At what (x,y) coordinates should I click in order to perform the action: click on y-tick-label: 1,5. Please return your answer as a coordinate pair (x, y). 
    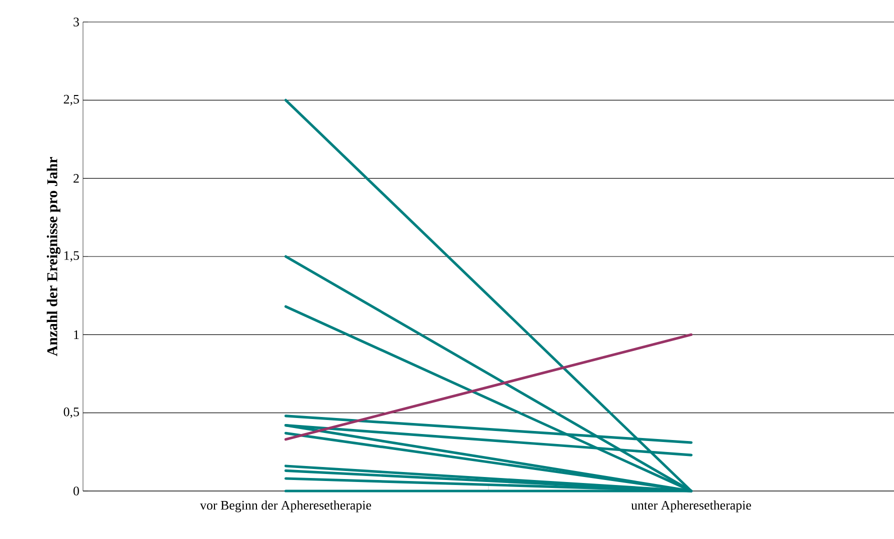
    Looking at the image, I should click on (71, 256).